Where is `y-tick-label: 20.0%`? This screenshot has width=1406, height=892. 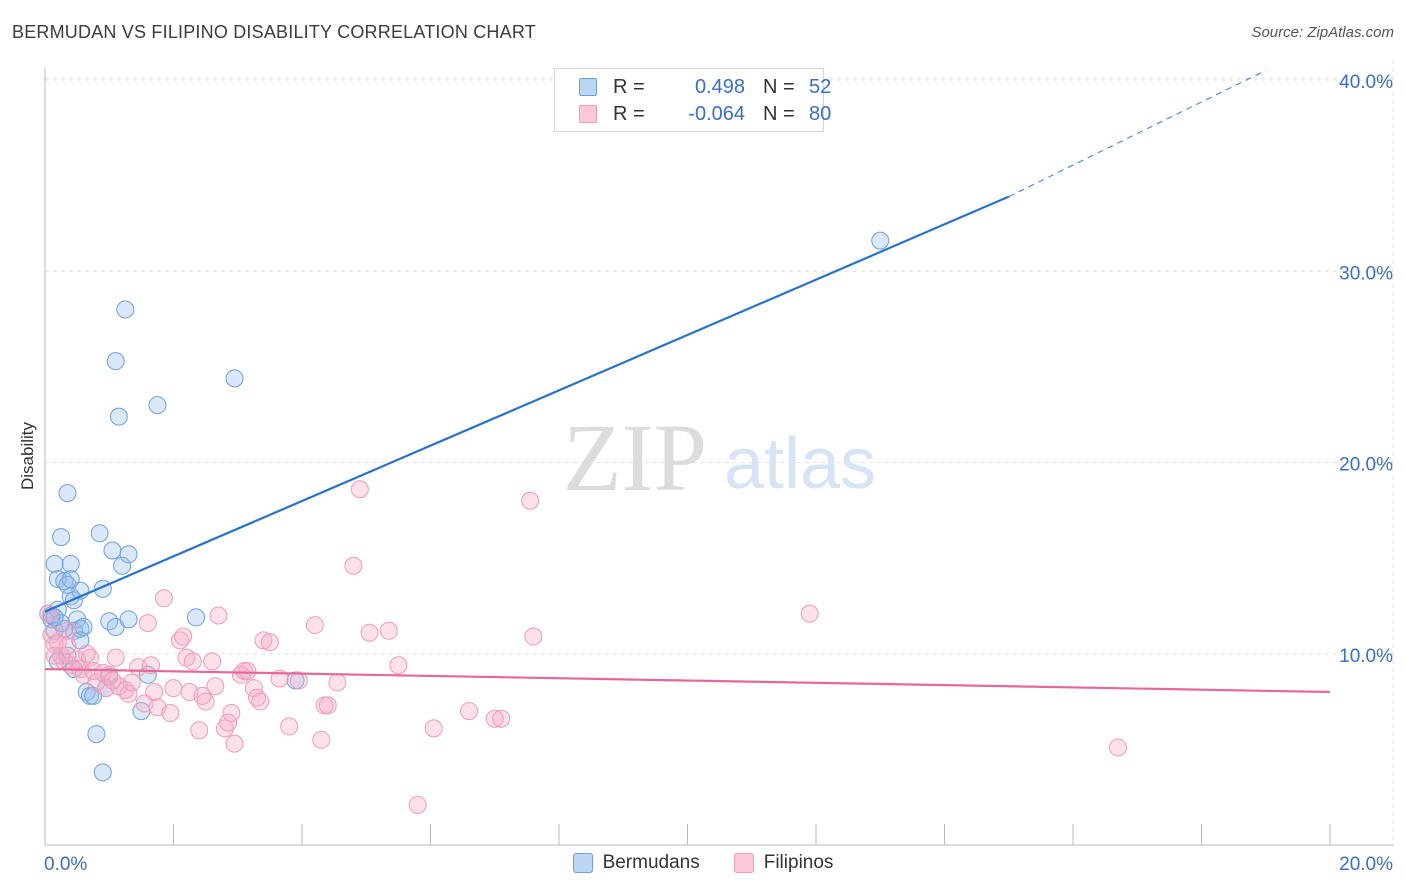
y-tick-label: 20.0% is located at coordinates (1366, 465).